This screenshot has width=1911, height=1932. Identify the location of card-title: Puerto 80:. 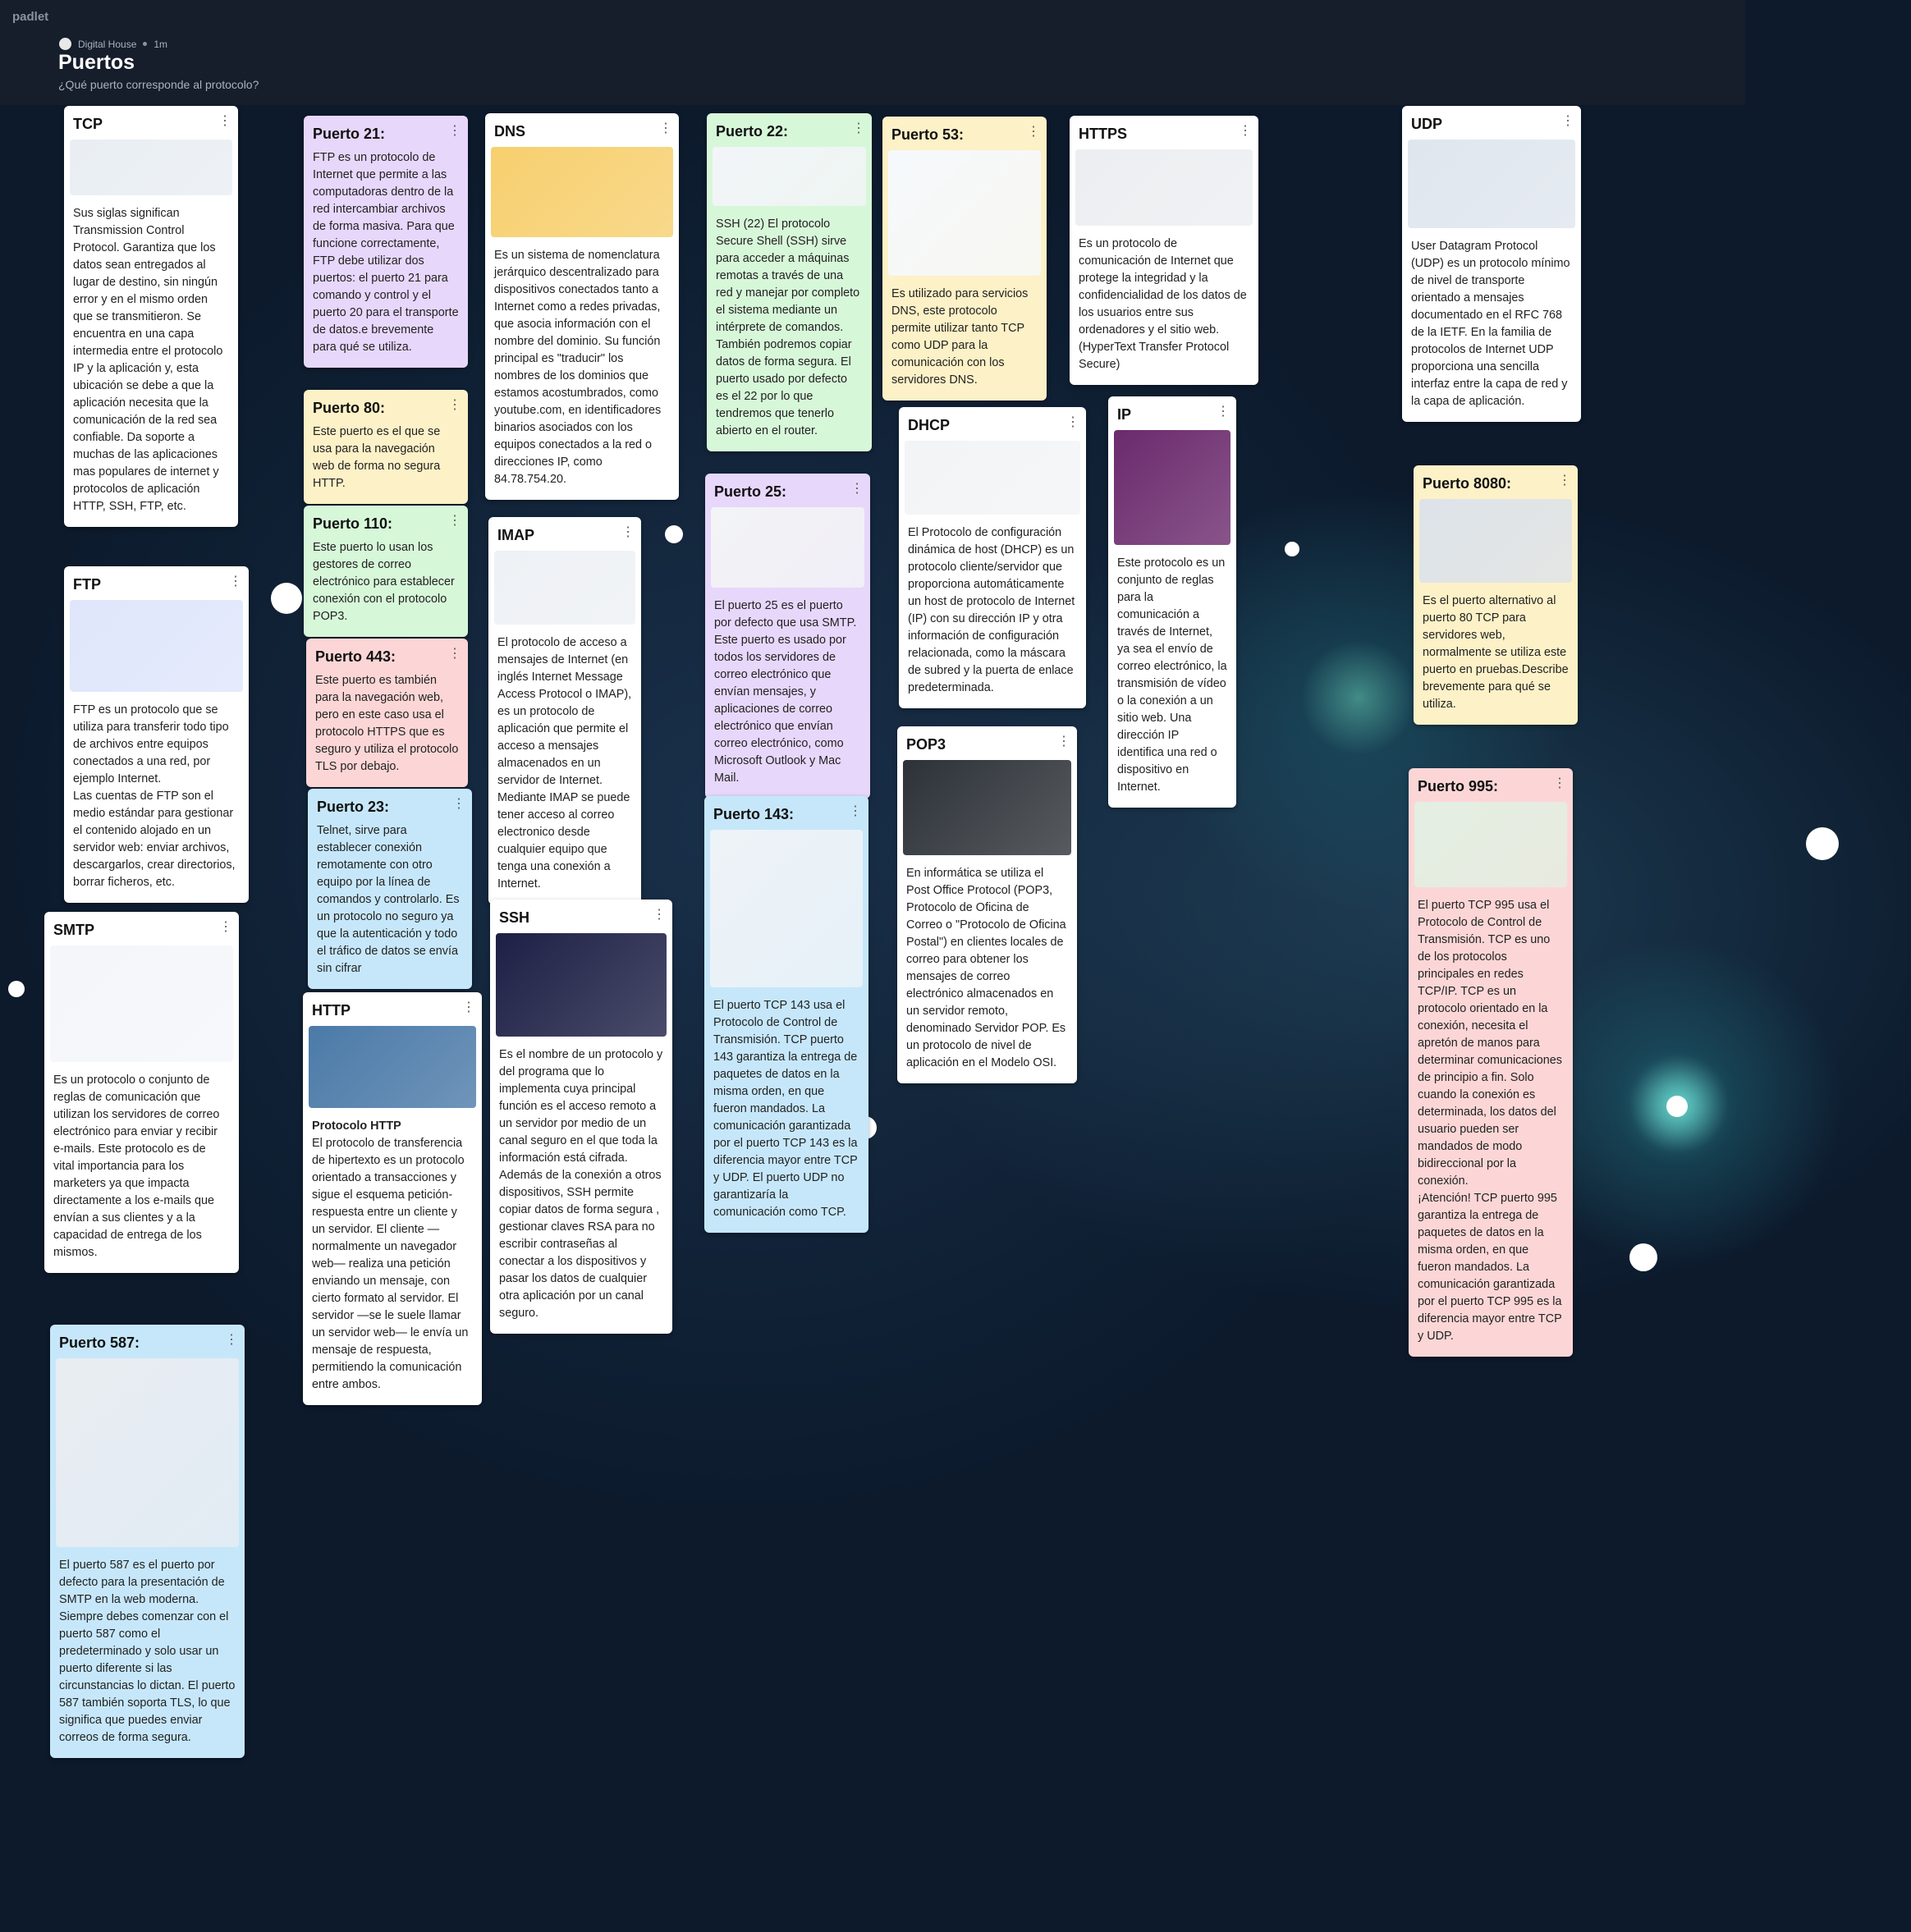
(349, 408).